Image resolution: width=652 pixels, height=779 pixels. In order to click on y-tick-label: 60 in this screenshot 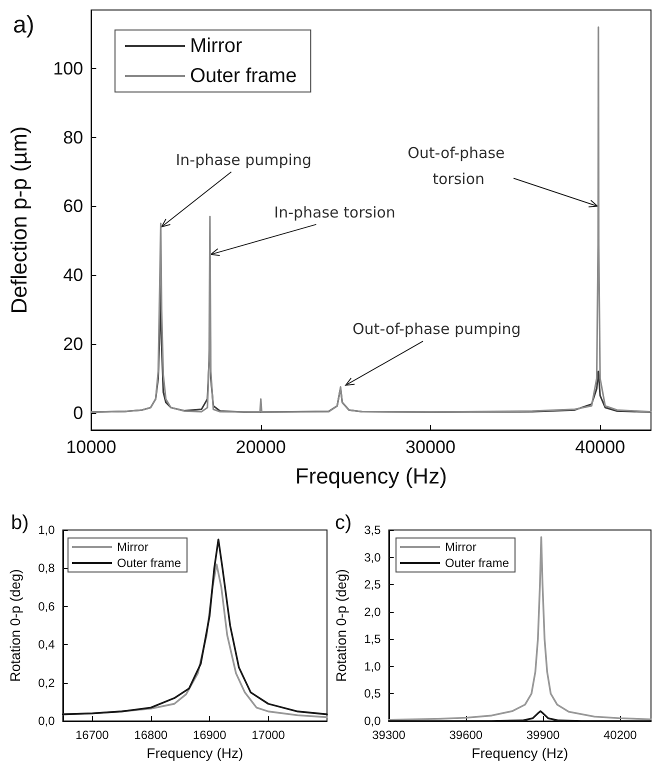, I will do `click(73, 206)`.